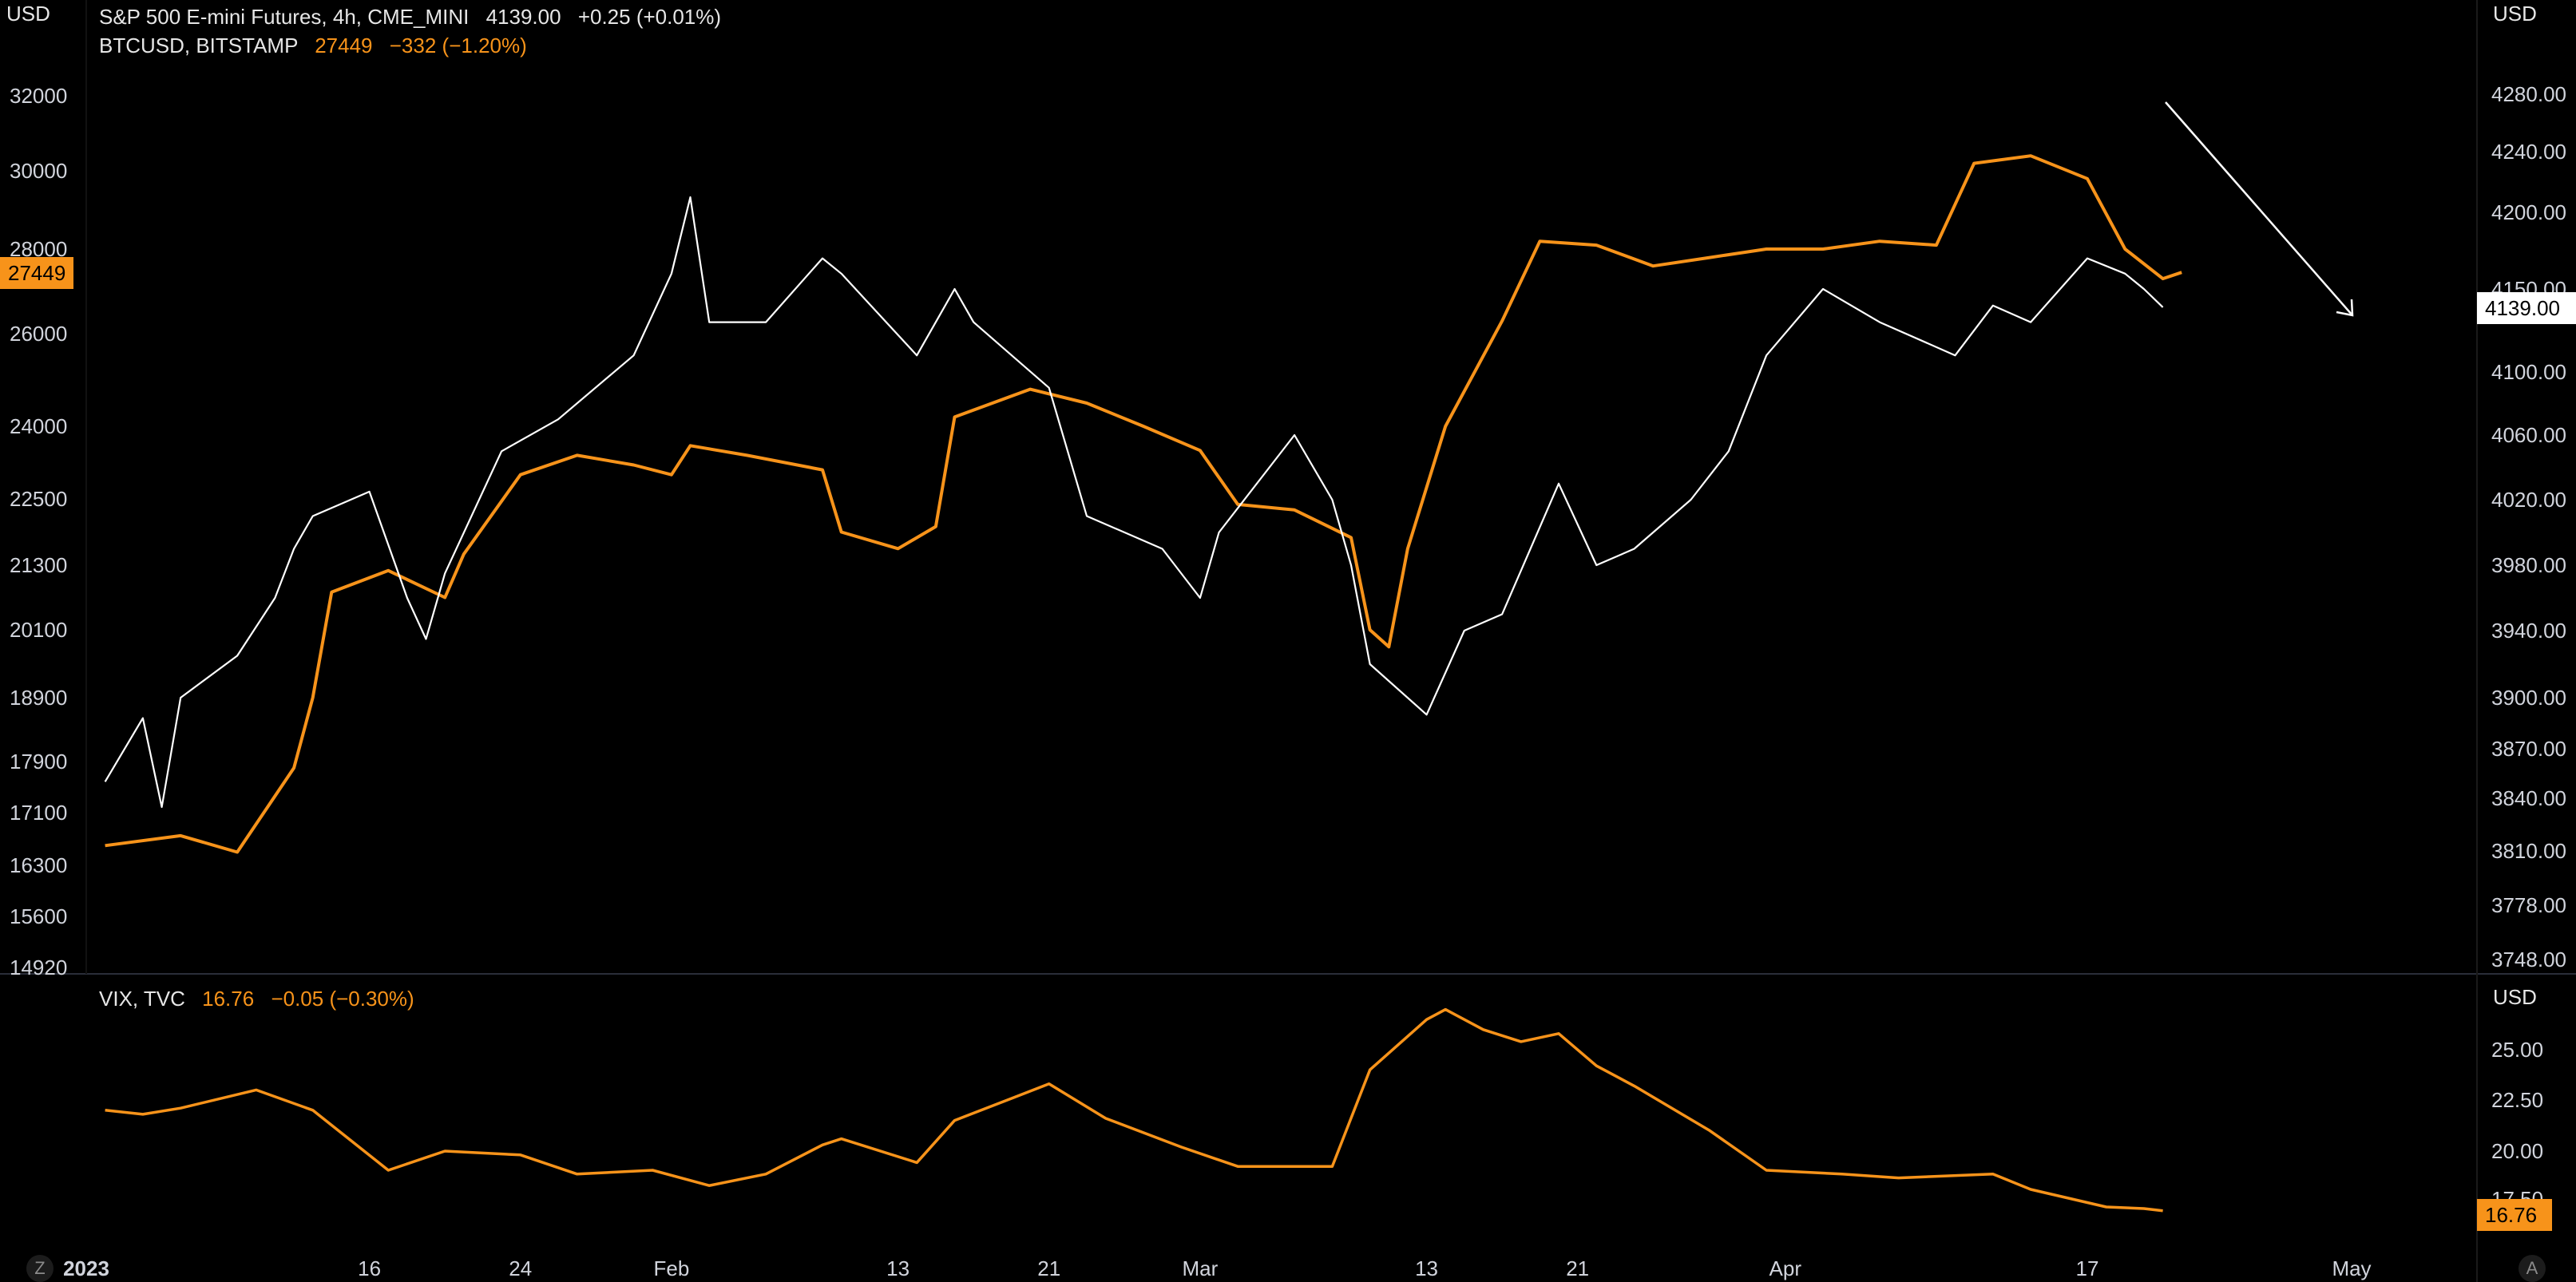  I want to click on spx-tick-label: 3840.00, so click(2528, 798).